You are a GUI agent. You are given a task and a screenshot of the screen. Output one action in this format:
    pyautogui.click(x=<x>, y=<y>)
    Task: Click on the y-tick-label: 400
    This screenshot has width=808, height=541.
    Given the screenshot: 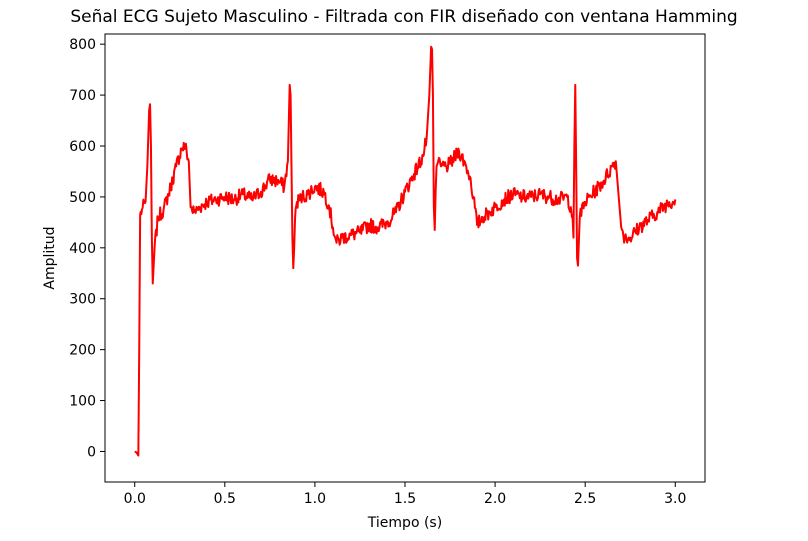 What is the action you would take?
    pyautogui.click(x=82, y=249)
    